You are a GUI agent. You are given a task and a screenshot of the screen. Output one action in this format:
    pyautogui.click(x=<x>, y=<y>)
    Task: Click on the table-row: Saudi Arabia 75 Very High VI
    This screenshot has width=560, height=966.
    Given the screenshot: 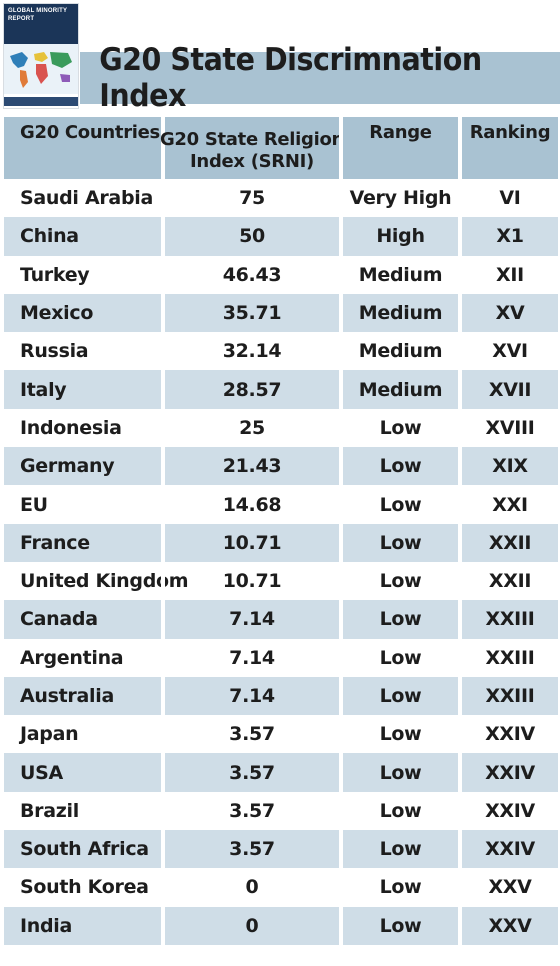 What is the action you would take?
    pyautogui.click(x=281, y=198)
    